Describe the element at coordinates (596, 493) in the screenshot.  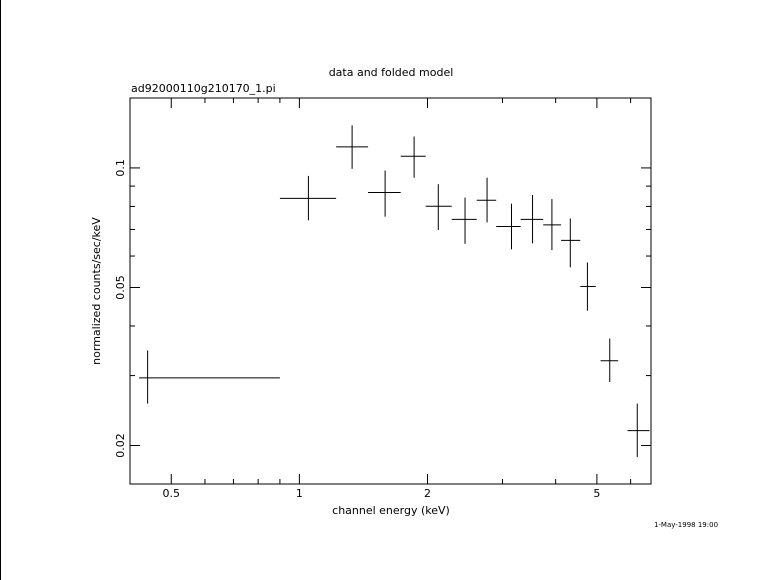
I see `x-tick-label: 5` at that location.